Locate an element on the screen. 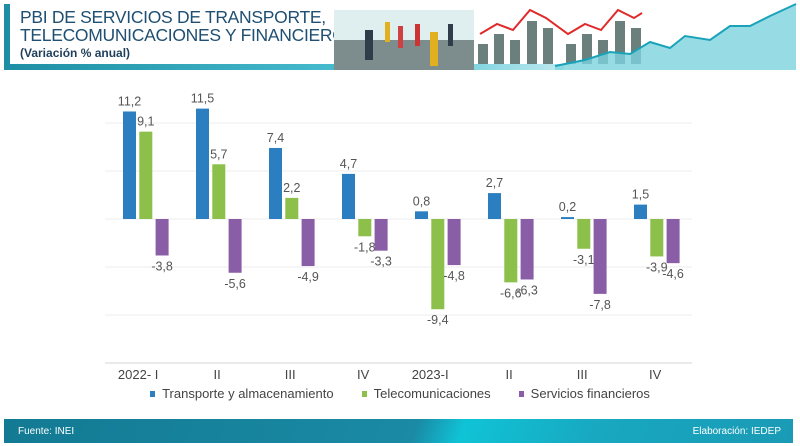 This screenshot has height=446, width=800. trend-line-icon is located at coordinates (675, 35).